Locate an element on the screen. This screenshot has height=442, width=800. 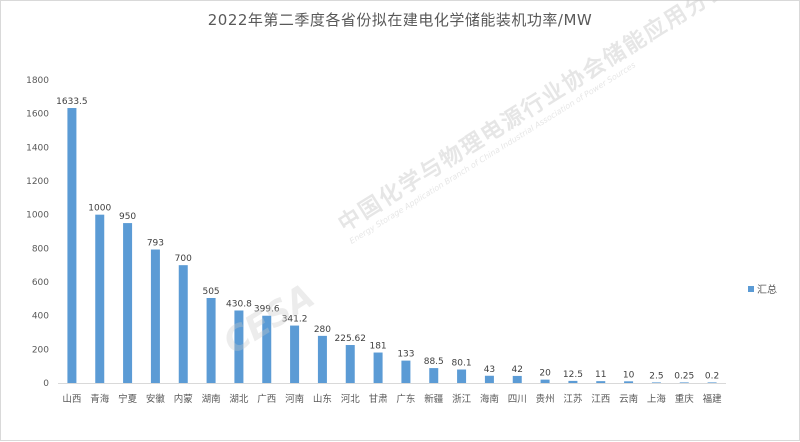
x-tick-label: 海南 is located at coordinates (489, 399).